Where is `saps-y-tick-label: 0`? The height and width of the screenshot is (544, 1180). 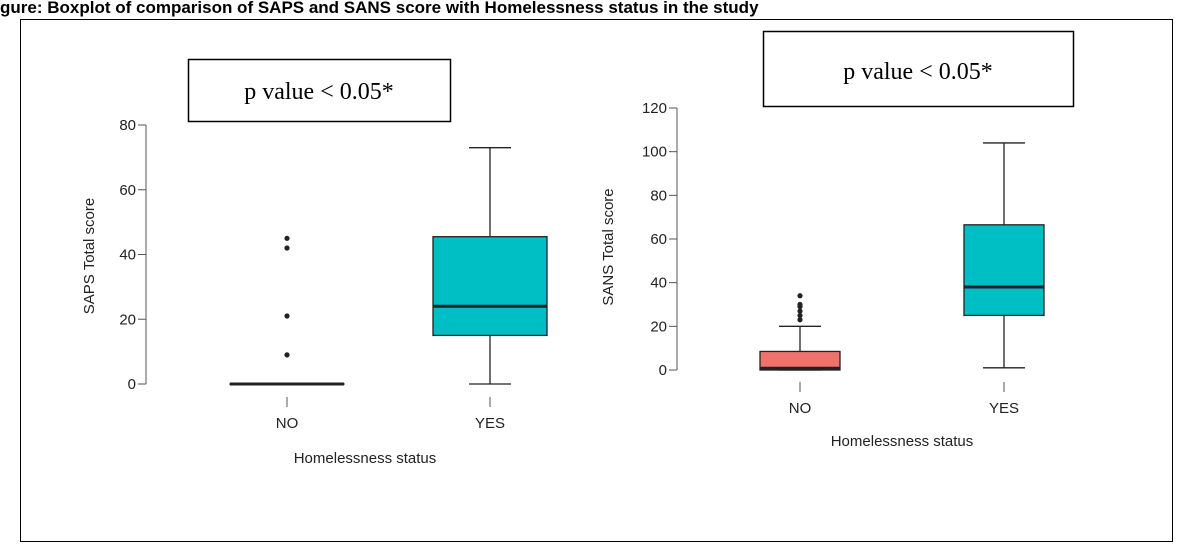 saps-y-tick-label: 0 is located at coordinates (132, 384).